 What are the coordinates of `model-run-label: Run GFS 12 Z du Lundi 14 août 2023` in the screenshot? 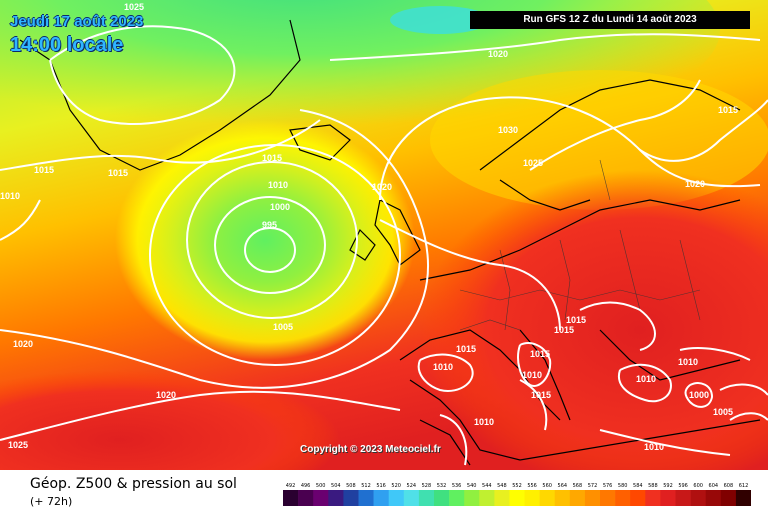 It's located at (610, 20).